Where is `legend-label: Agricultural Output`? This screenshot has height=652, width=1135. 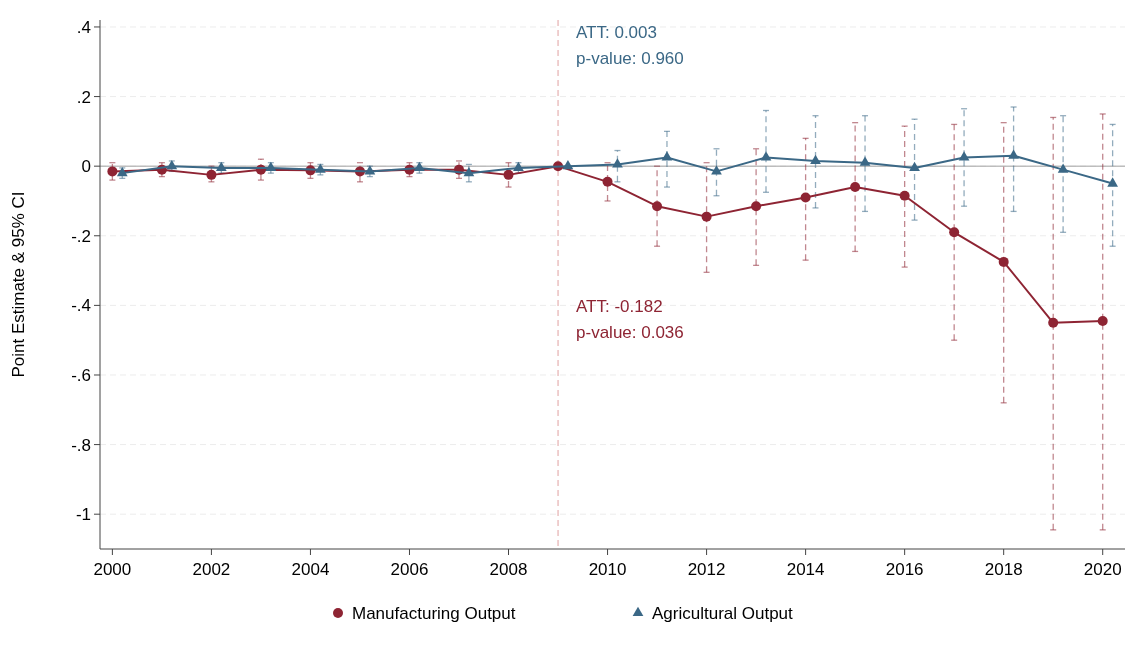
legend-label: Agricultural Output is located at coordinates (723, 613).